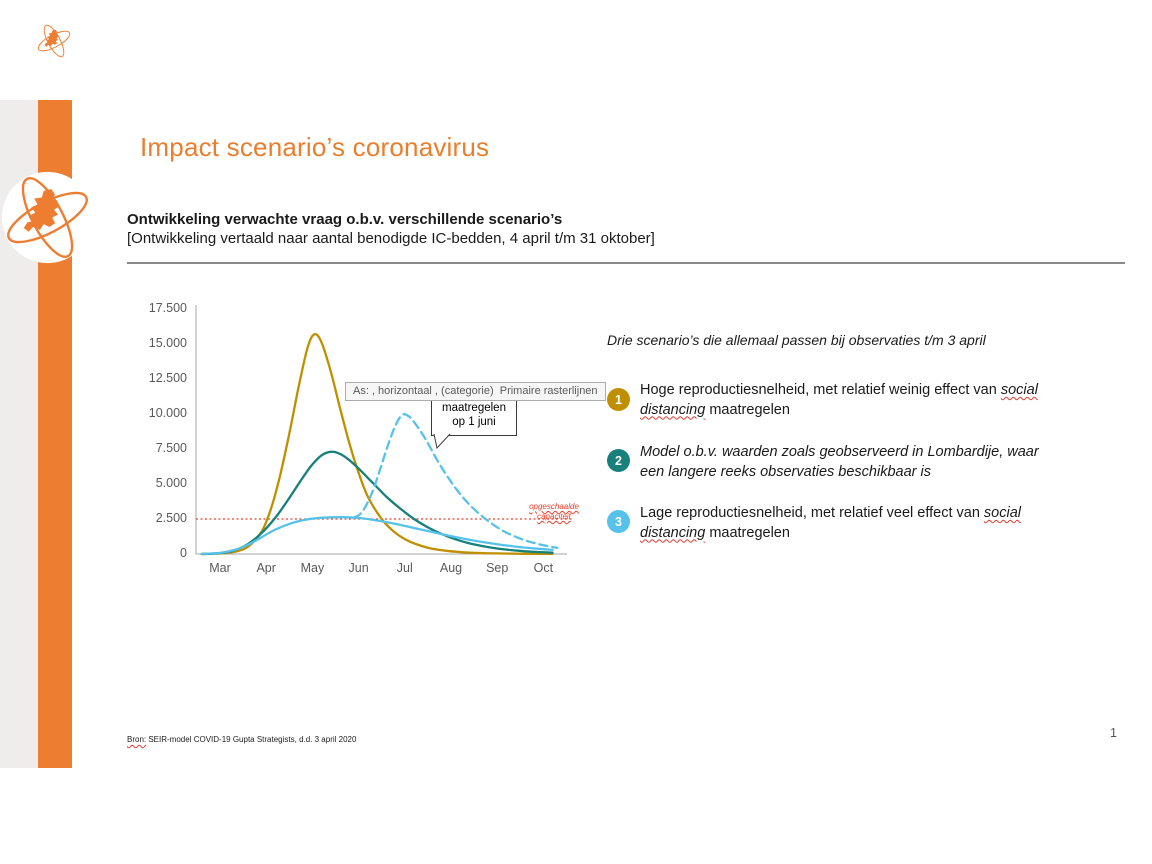  I want to click on page-number: 1, so click(1113, 733).